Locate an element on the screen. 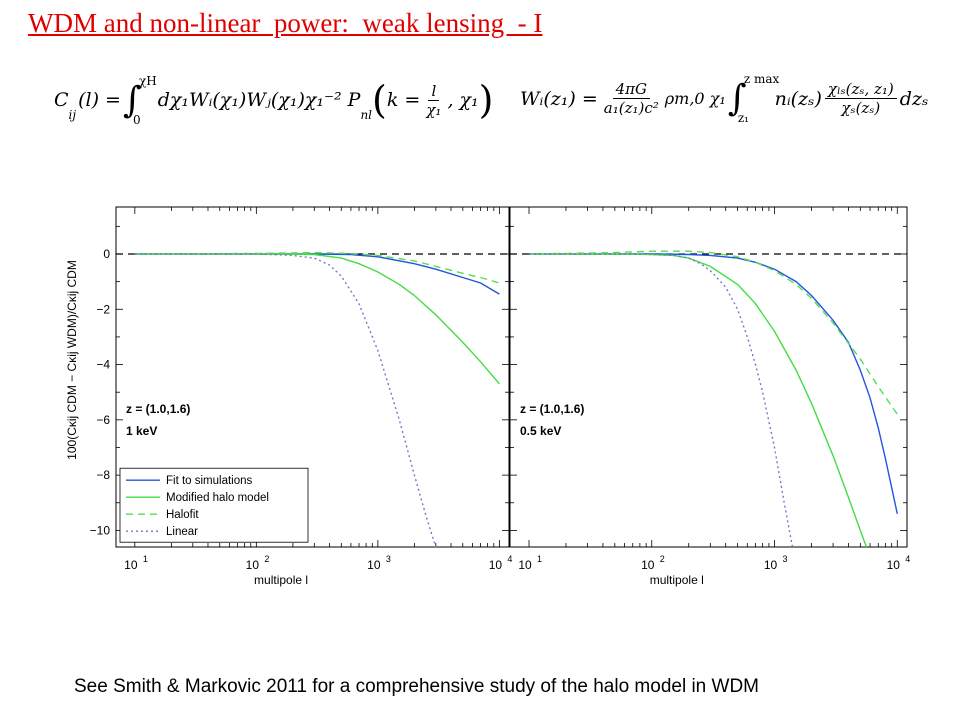  eq2-fraction-2: χₗₛ(zₛ, z₁) χₛ(zₛ) is located at coordinates (860, 98).